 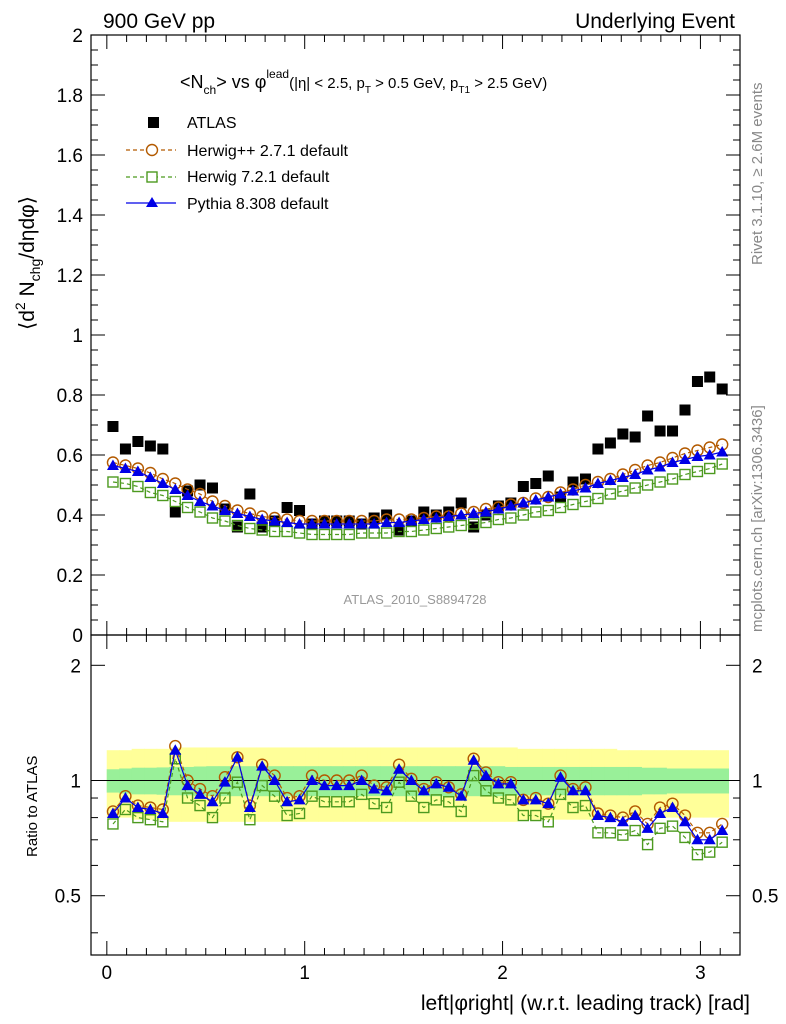 What do you see at coordinates (237, 151) in the screenshot?
I see `legend-entry-herwigpp: Herwig++ 2.7.1 default` at bounding box center [237, 151].